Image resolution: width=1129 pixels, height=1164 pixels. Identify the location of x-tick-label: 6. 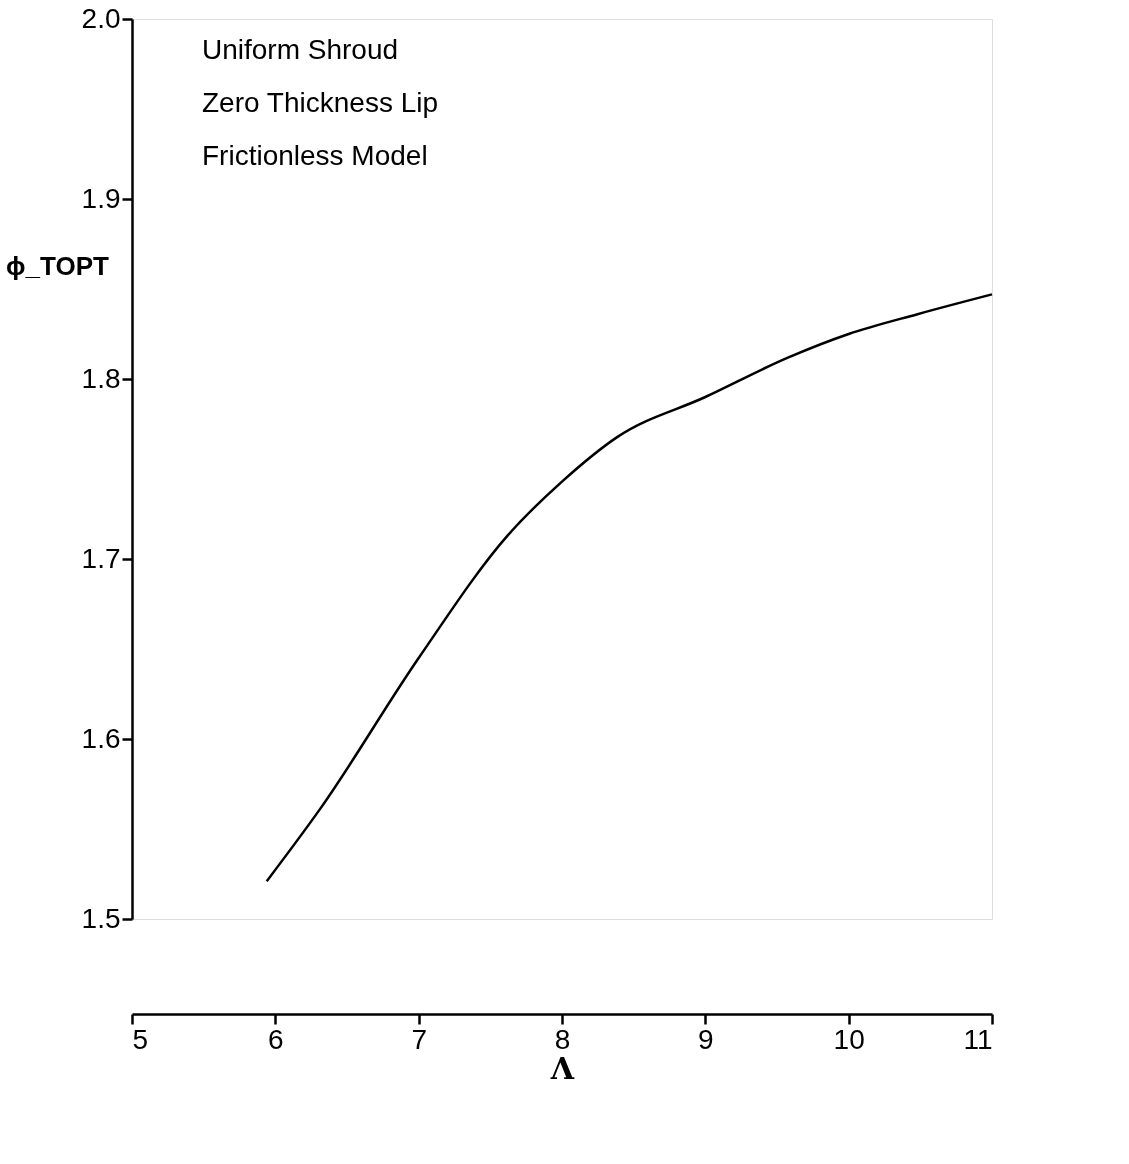
(276, 1039).